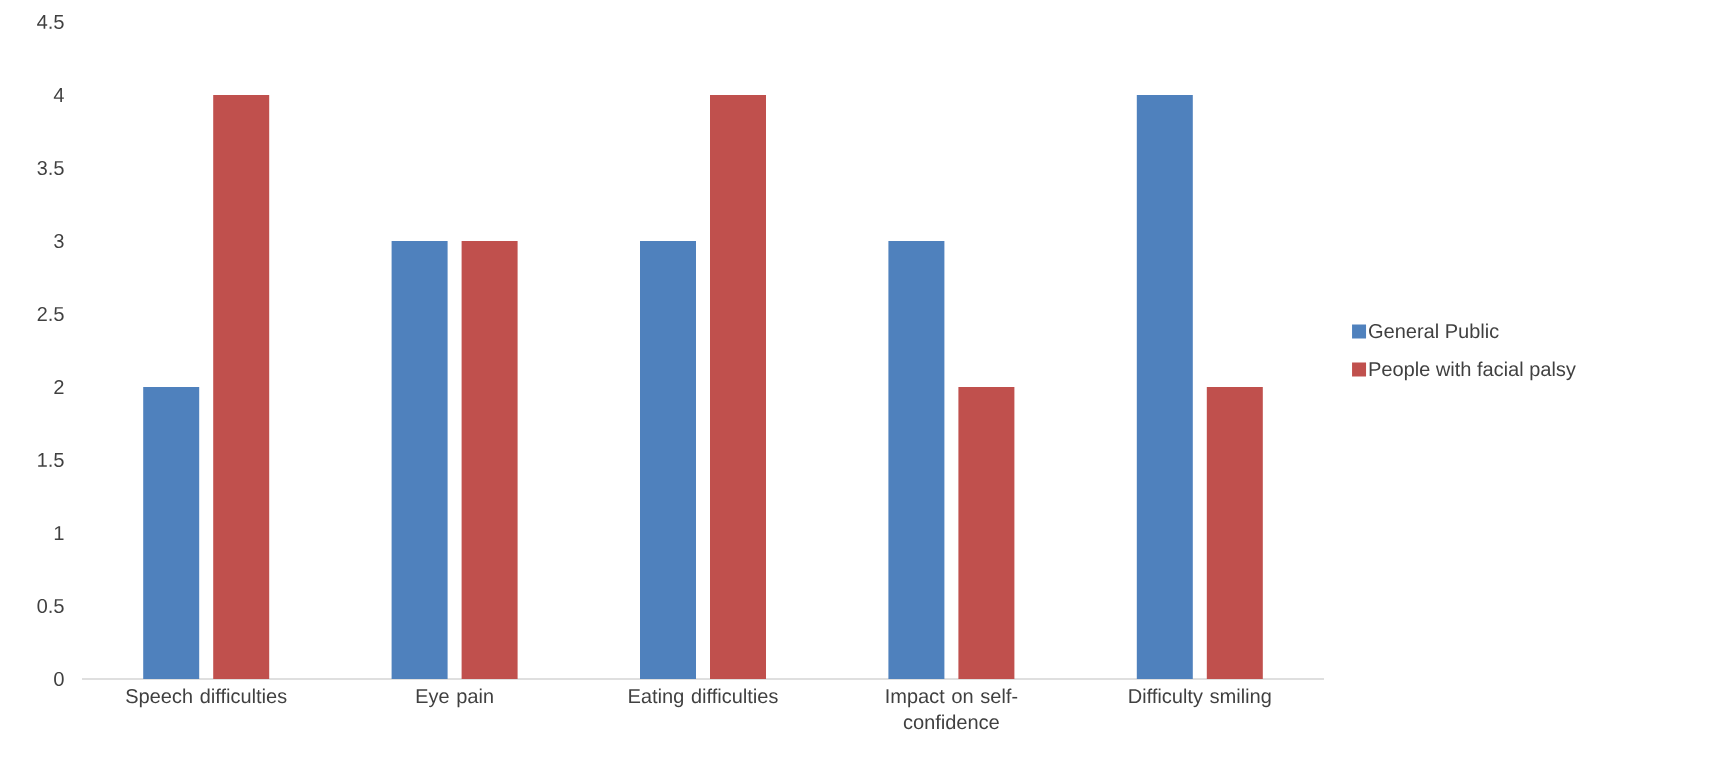 Image resolution: width=1711 pixels, height=769 pixels. What do you see at coordinates (50, 606) in the screenshot?
I see `y-tick-label: 0.5` at bounding box center [50, 606].